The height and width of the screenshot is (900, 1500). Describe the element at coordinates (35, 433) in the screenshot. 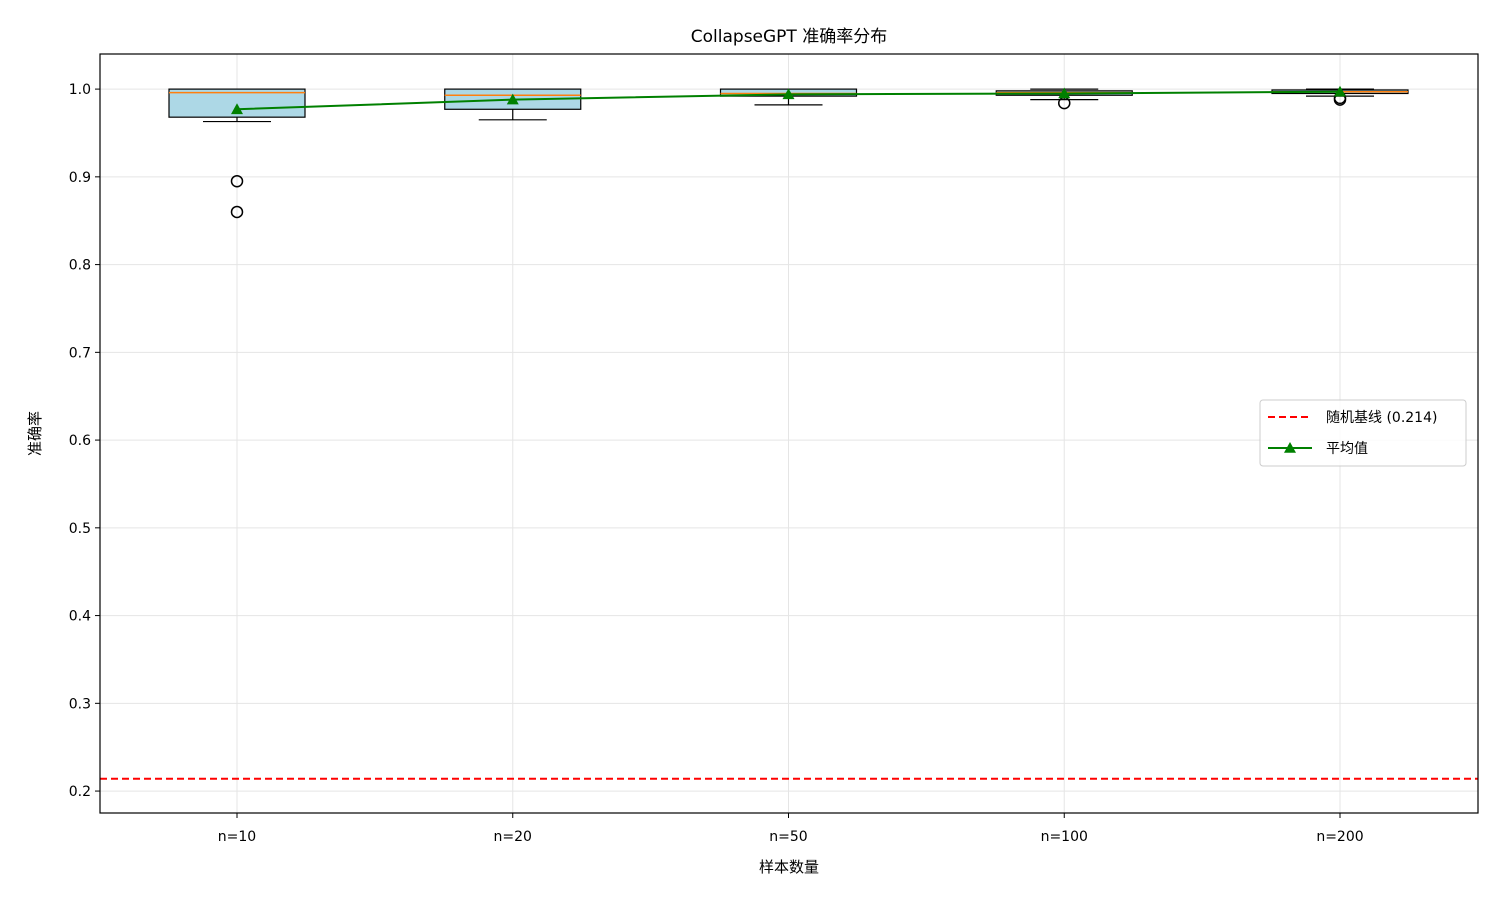

I see `y-axis-title: 准确率` at that location.